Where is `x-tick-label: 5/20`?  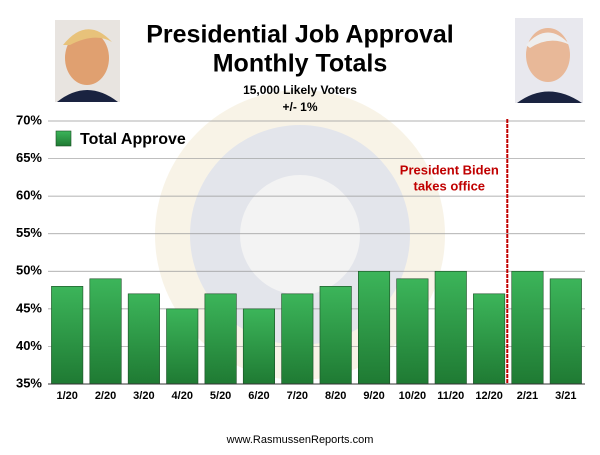
x-tick-label: 5/20 is located at coordinates (220, 396).